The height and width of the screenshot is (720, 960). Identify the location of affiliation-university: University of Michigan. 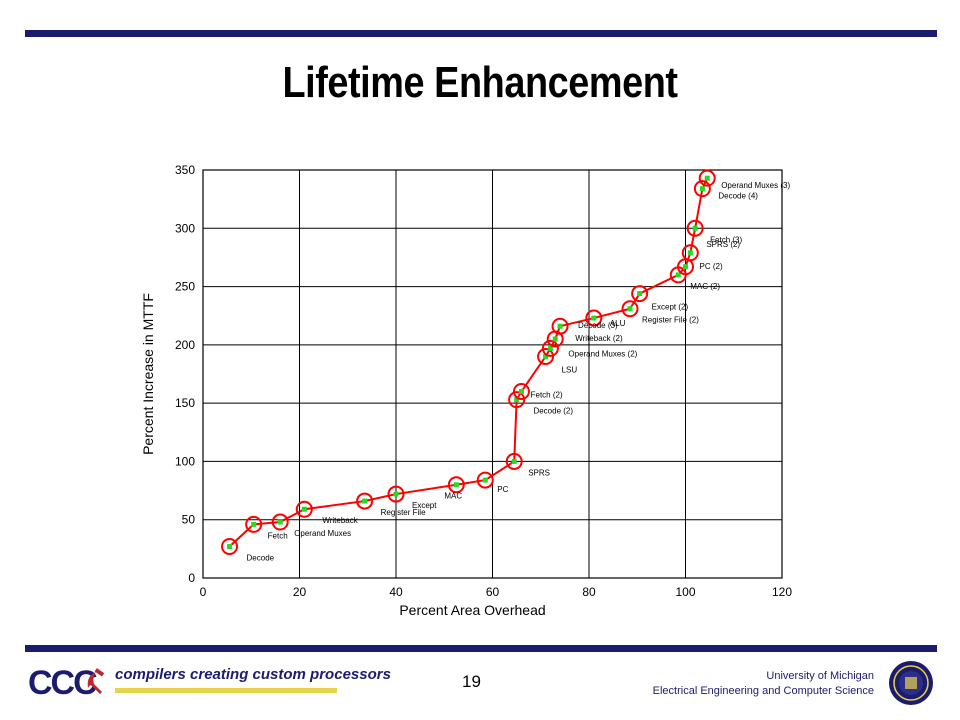
(820, 676).